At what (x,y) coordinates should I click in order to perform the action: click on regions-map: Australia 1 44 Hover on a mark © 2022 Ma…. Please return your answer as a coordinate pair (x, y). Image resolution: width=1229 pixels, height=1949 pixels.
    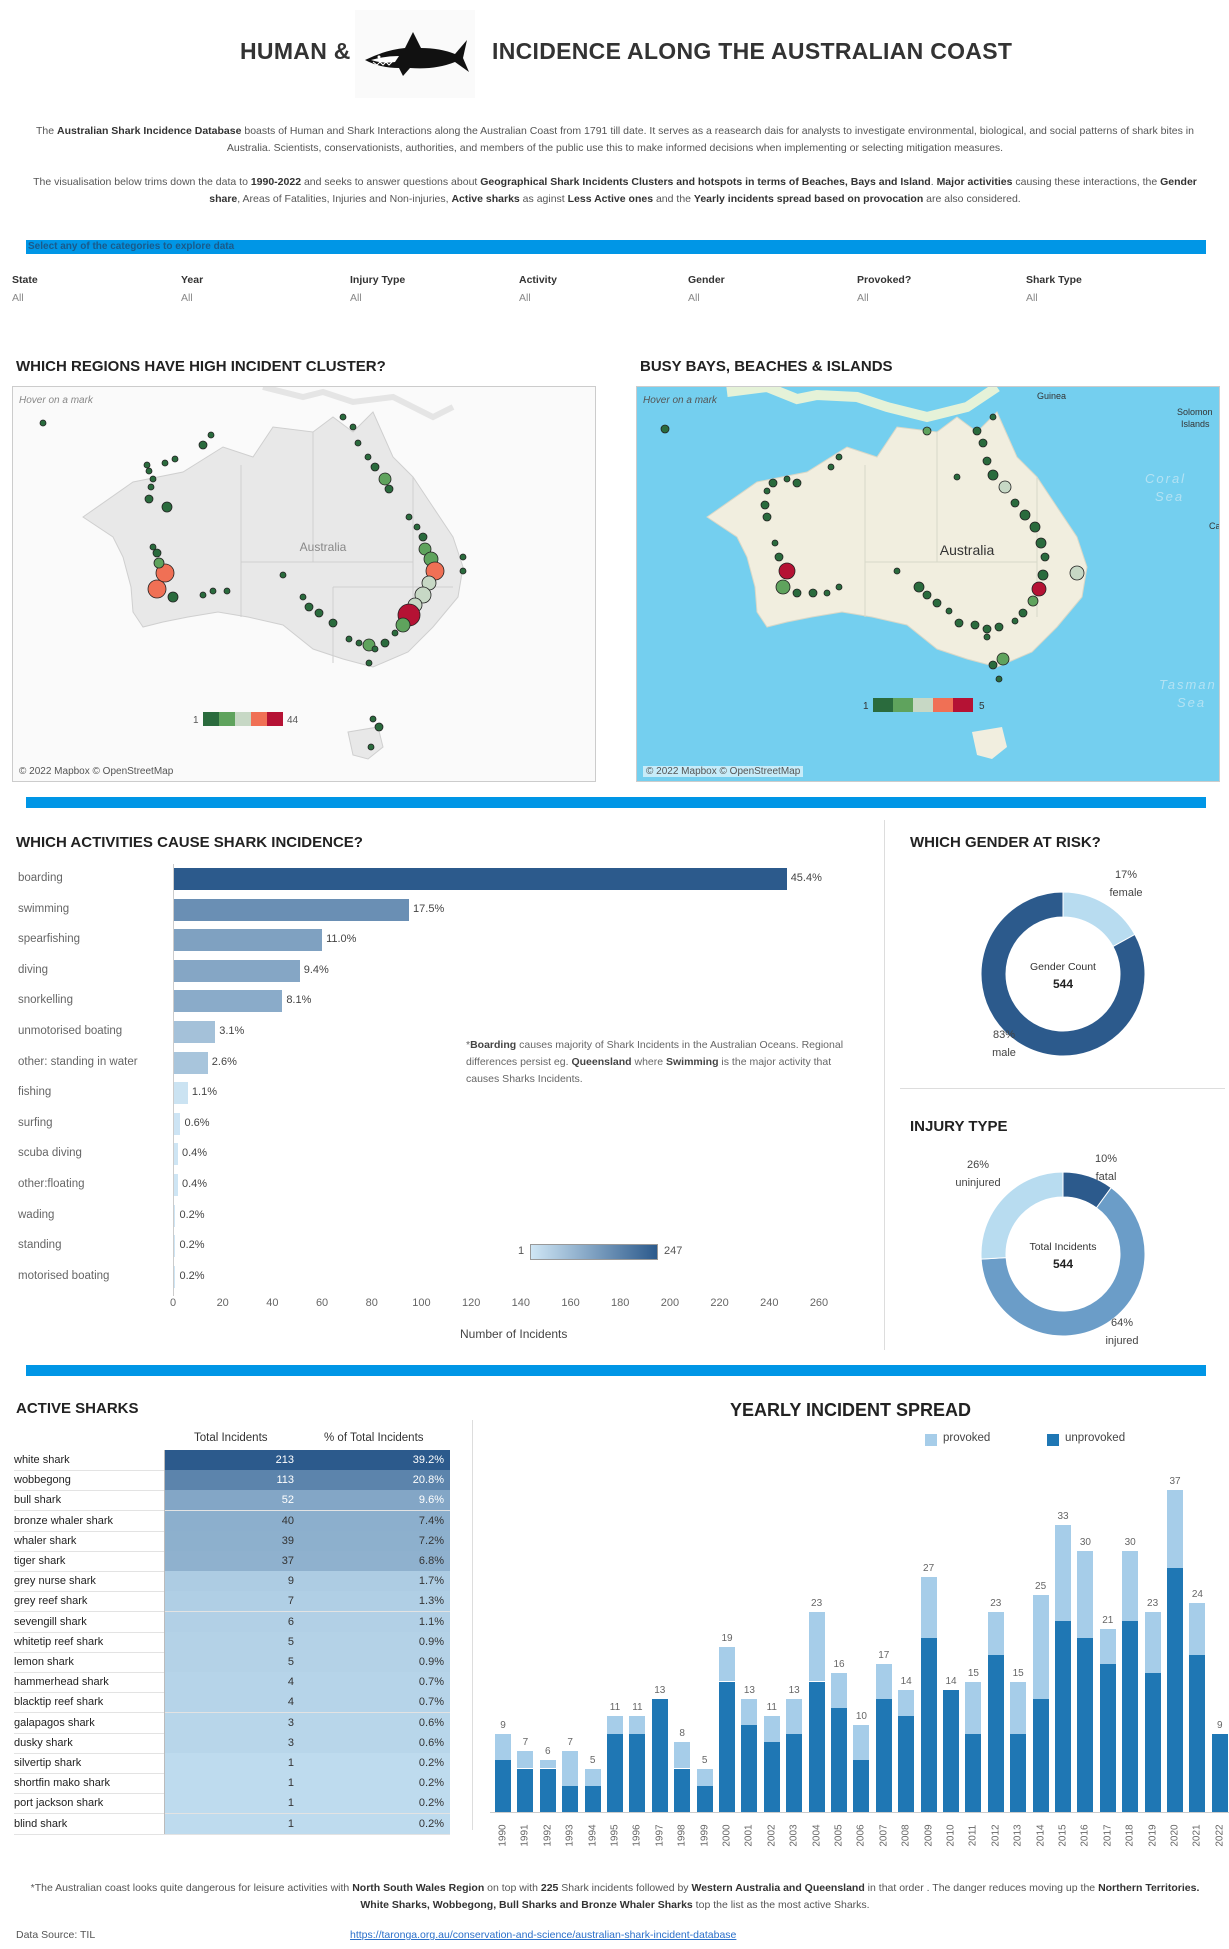
    Looking at the image, I should click on (304, 584).